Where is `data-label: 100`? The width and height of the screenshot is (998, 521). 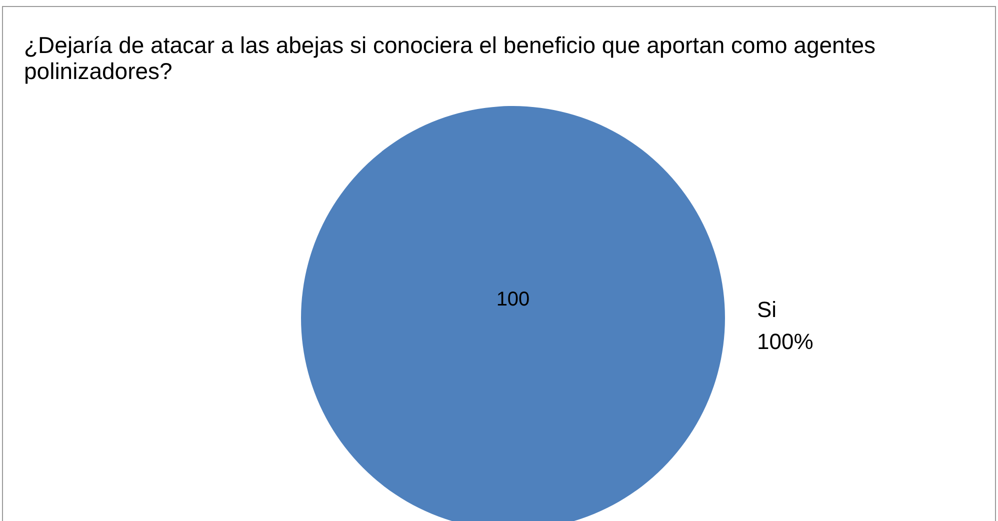 data-label: 100 is located at coordinates (513, 299).